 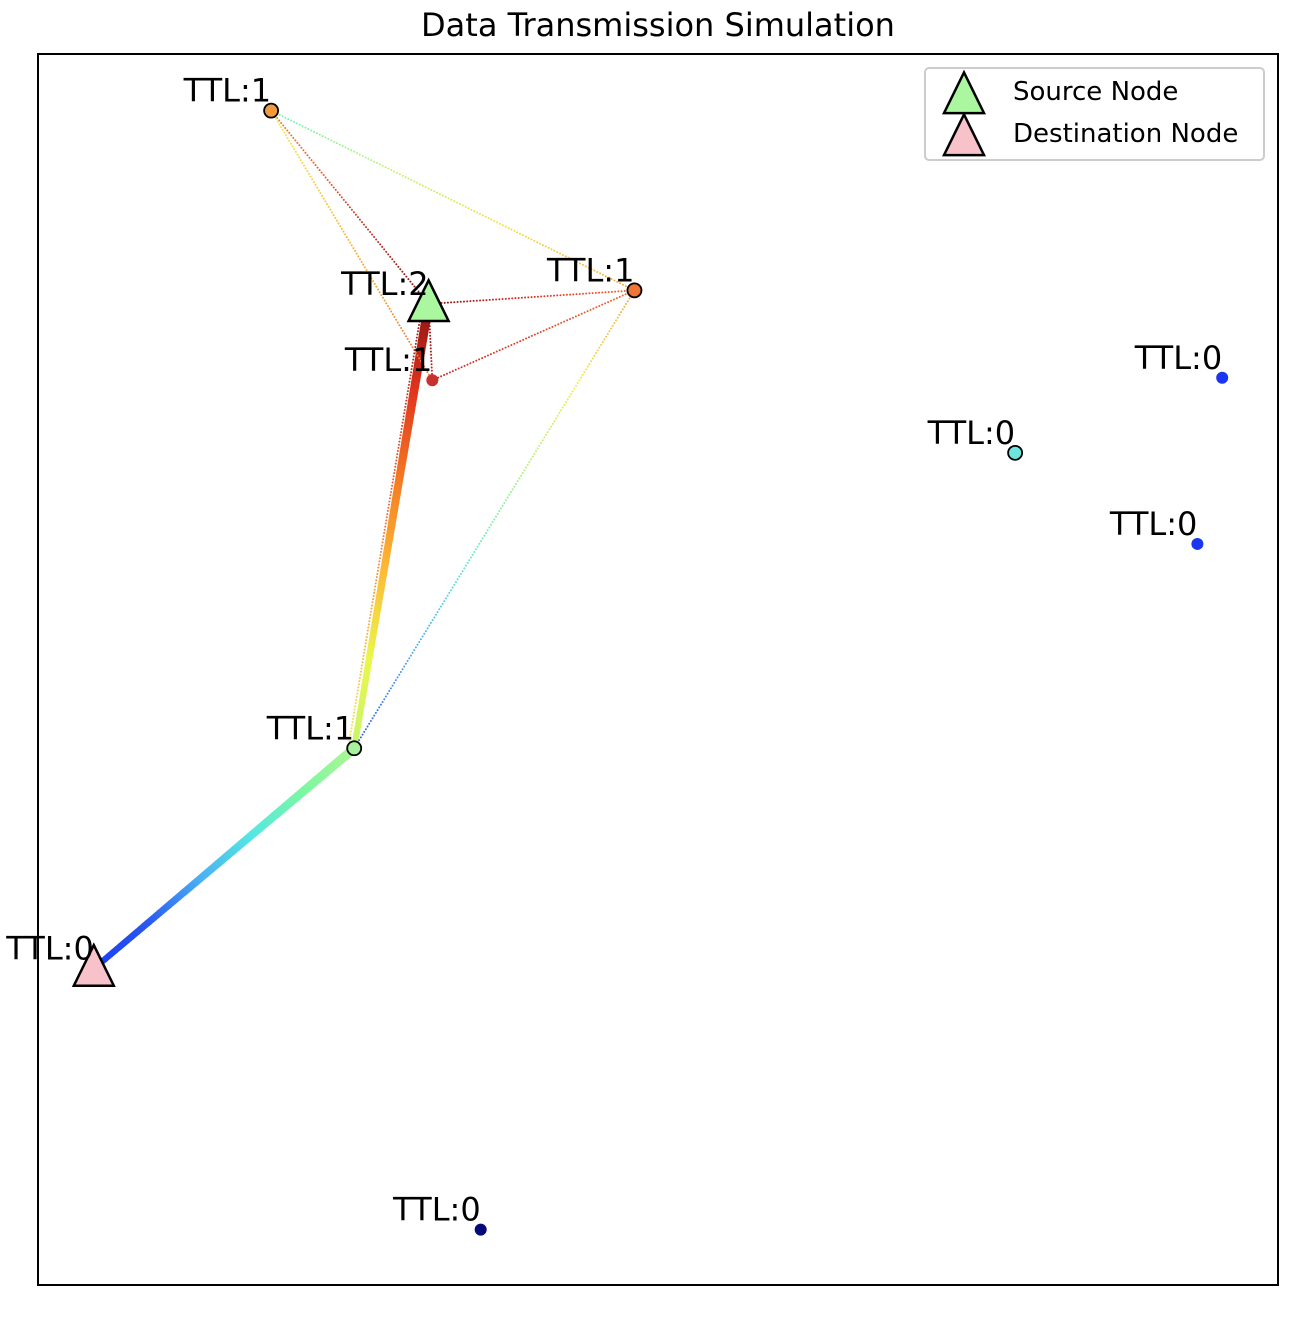 What do you see at coordinates (350, 207) in the screenshot?
I see `link-source-n1` at bounding box center [350, 207].